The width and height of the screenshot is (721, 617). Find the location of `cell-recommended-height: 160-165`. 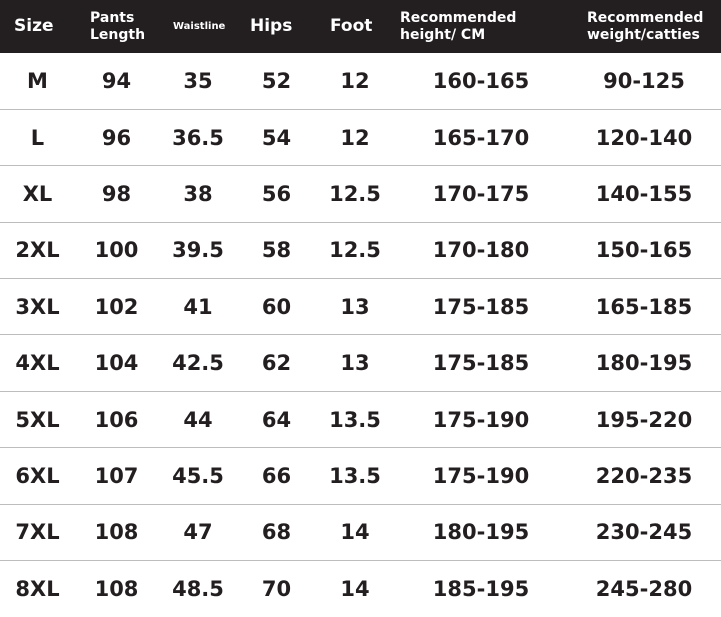

cell-recommended-height: 160-165 is located at coordinates (481, 80).